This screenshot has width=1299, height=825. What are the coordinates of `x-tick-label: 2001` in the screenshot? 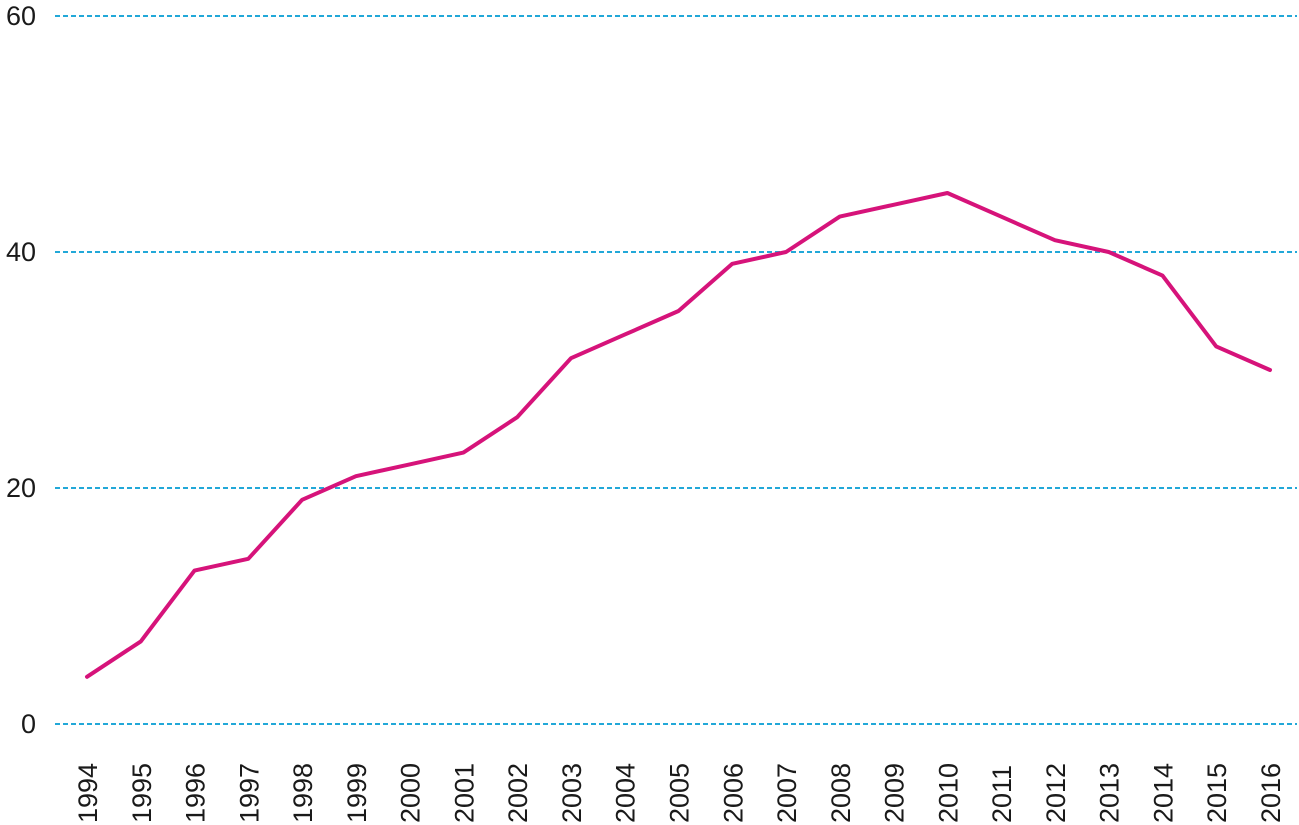 It's located at (464, 793).